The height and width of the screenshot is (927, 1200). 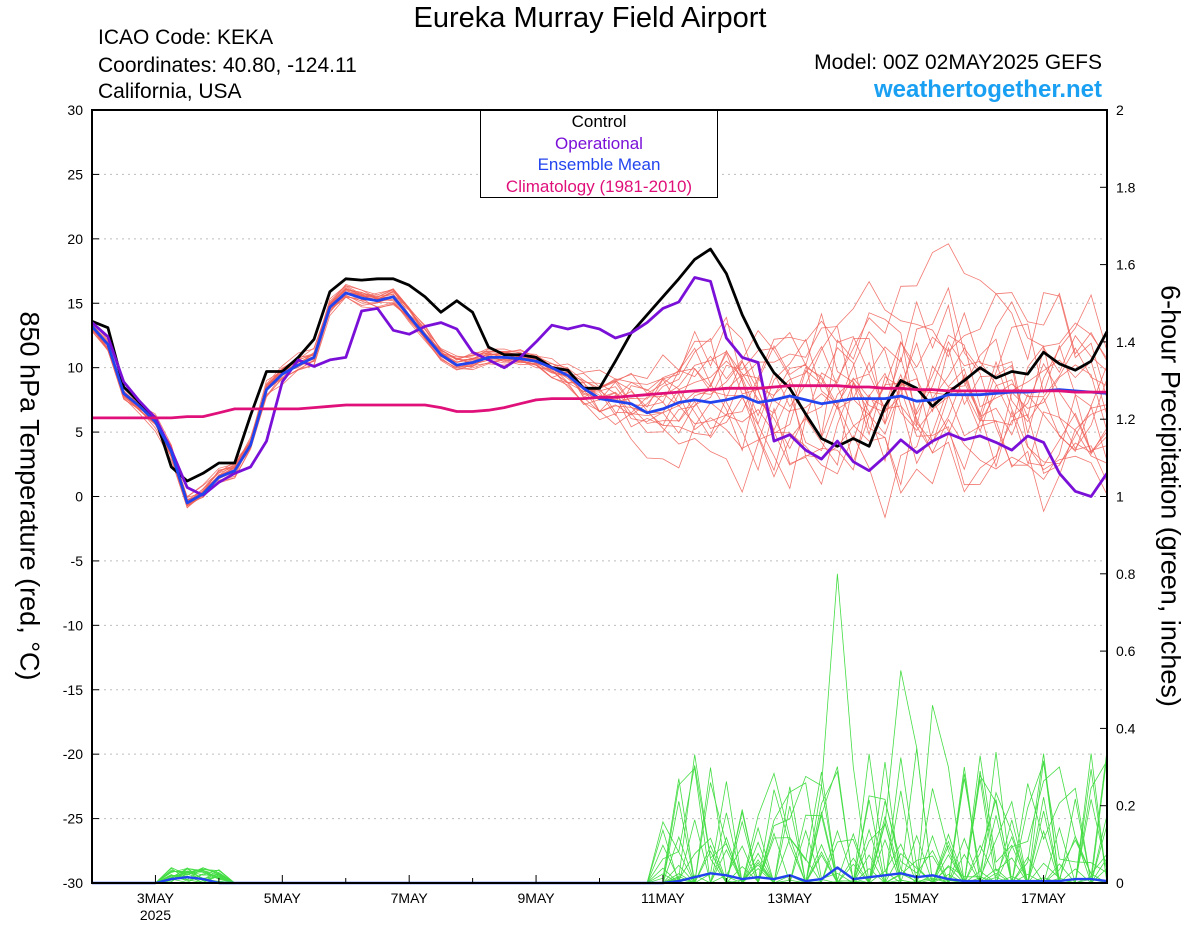 What do you see at coordinates (79, 497) in the screenshot?
I see `y-tick-label-left: 0` at bounding box center [79, 497].